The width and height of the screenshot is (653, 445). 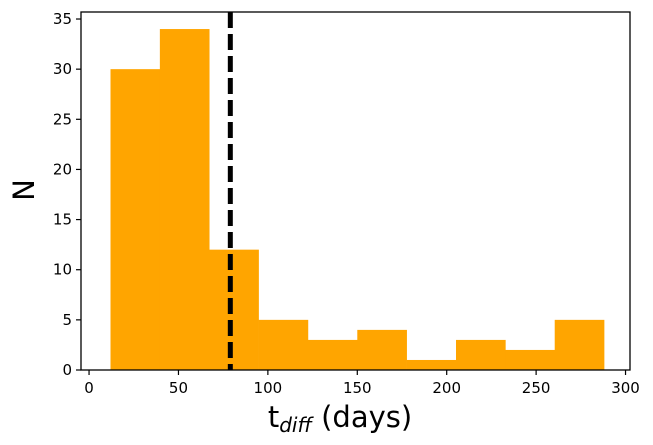 I want to click on x-tick-label: 100, so click(x=268, y=388).